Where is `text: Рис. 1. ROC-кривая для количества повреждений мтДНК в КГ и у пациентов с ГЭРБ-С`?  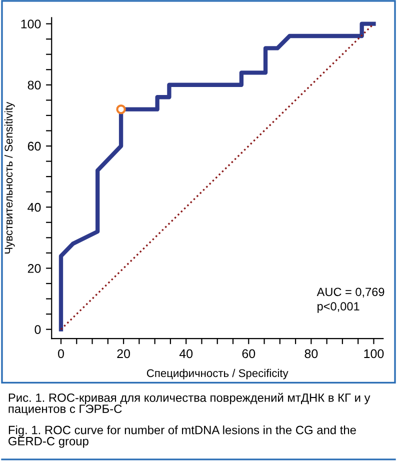
text: Рис. 1. ROC-кривая для количества повреждений мтДНК в КГ и у пациентов с ГЭРБ-С is located at coordinates (189, 404).